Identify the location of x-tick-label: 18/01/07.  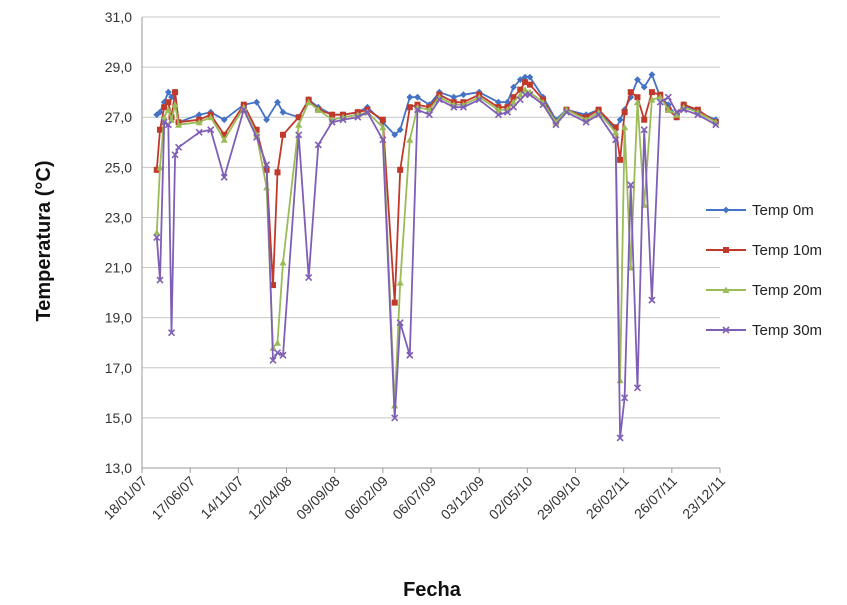
(125, 498).